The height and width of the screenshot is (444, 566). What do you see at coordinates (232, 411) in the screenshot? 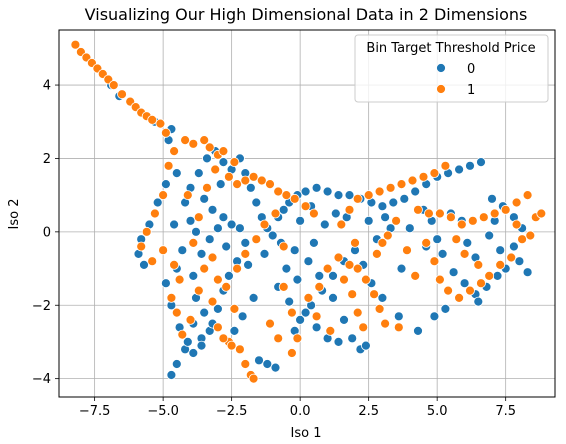
I see `x-tick-label: −2.5` at bounding box center [232, 411].